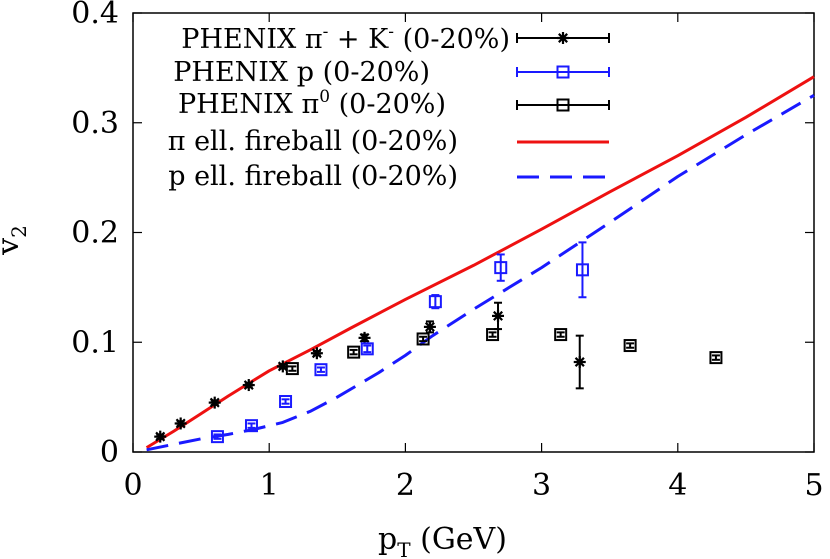  What do you see at coordinates (132, 485) in the screenshot?
I see `x-tick-label: 0` at bounding box center [132, 485].